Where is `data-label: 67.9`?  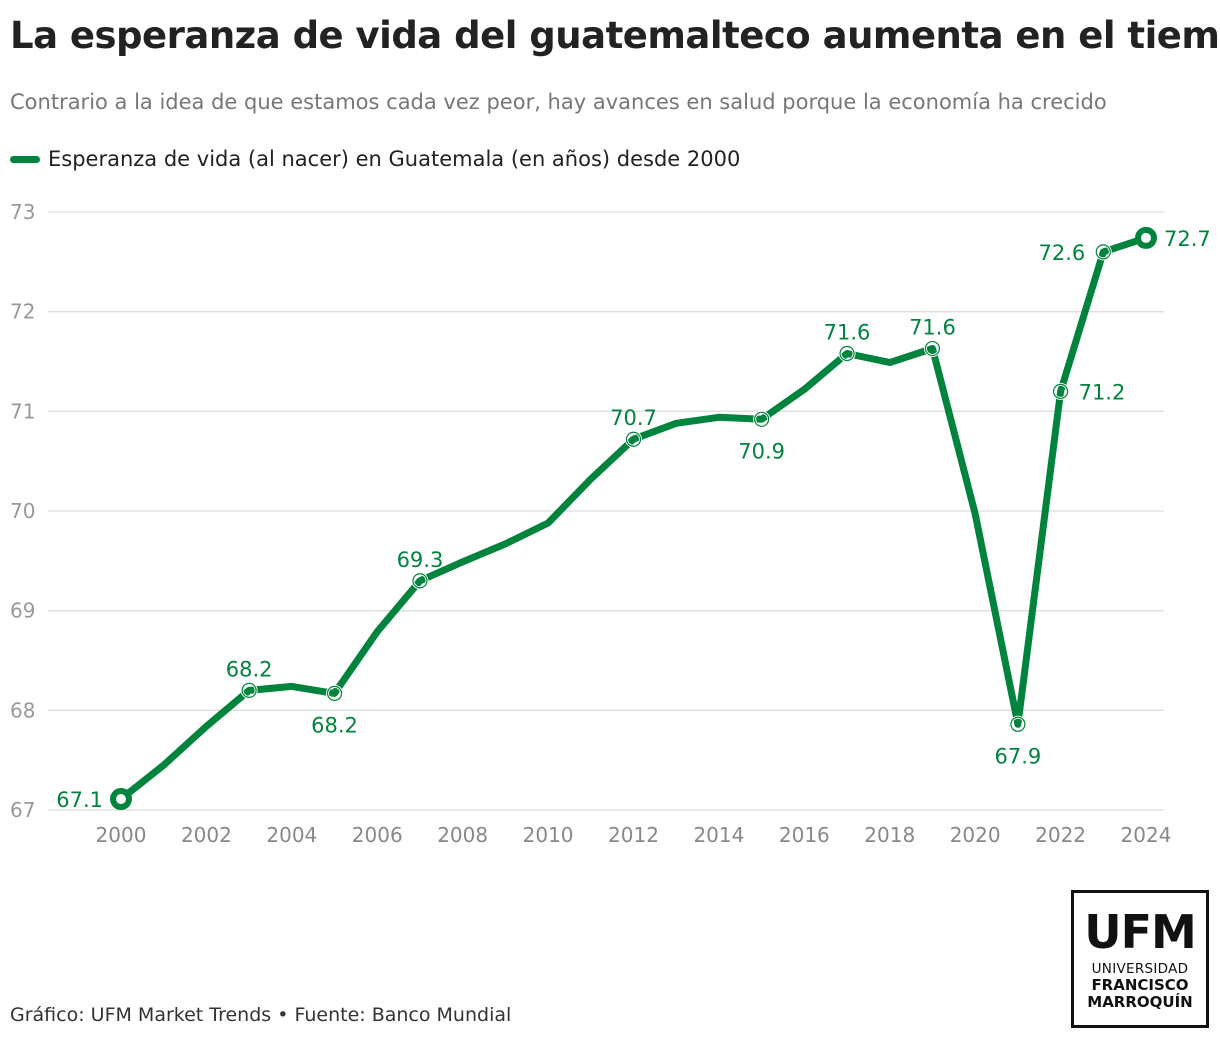 data-label: 67.9 is located at coordinates (1017, 756).